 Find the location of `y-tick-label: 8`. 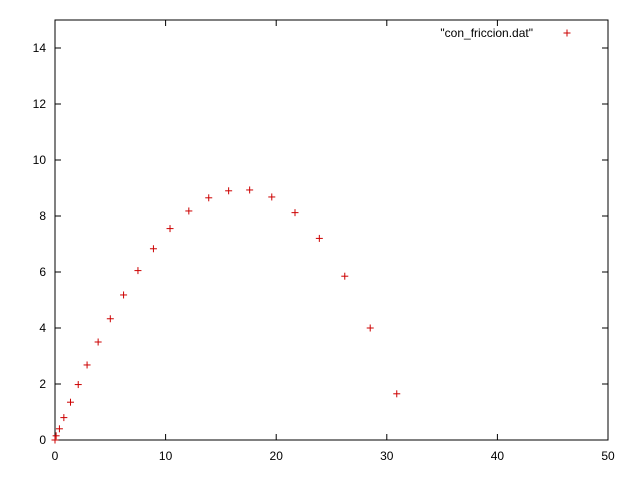

y-tick-label: 8 is located at coordinates (42, 216).